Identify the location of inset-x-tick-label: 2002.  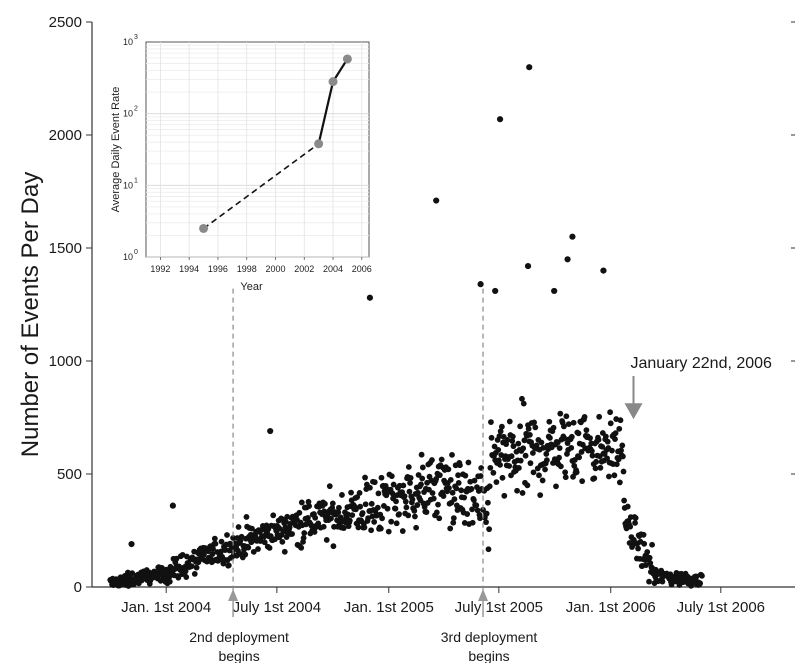
(304, 269).